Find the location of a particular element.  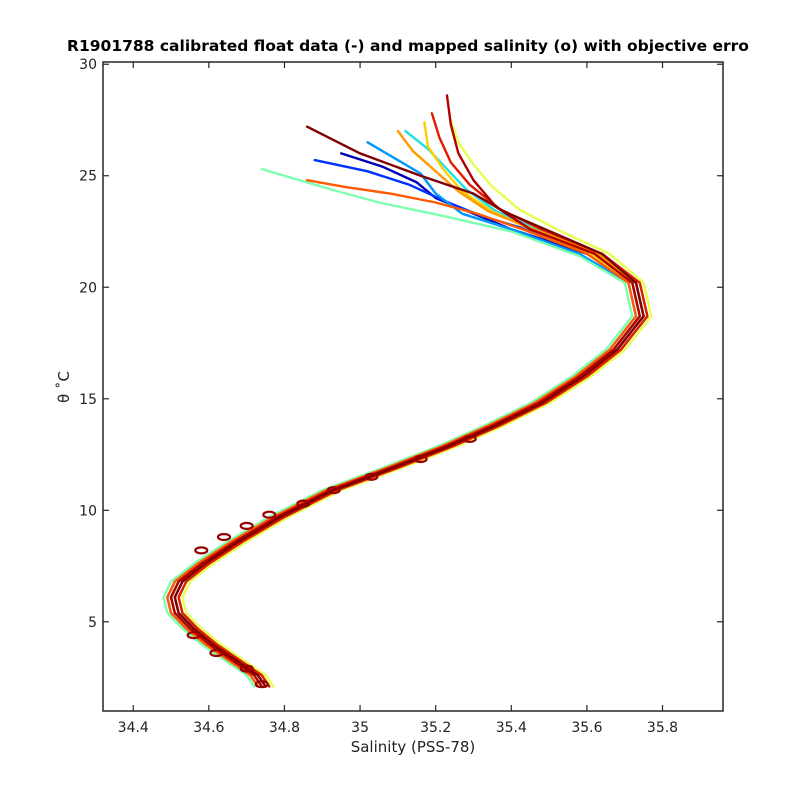

x-tick-label: 35.6 is located at coordinates (586, 728).